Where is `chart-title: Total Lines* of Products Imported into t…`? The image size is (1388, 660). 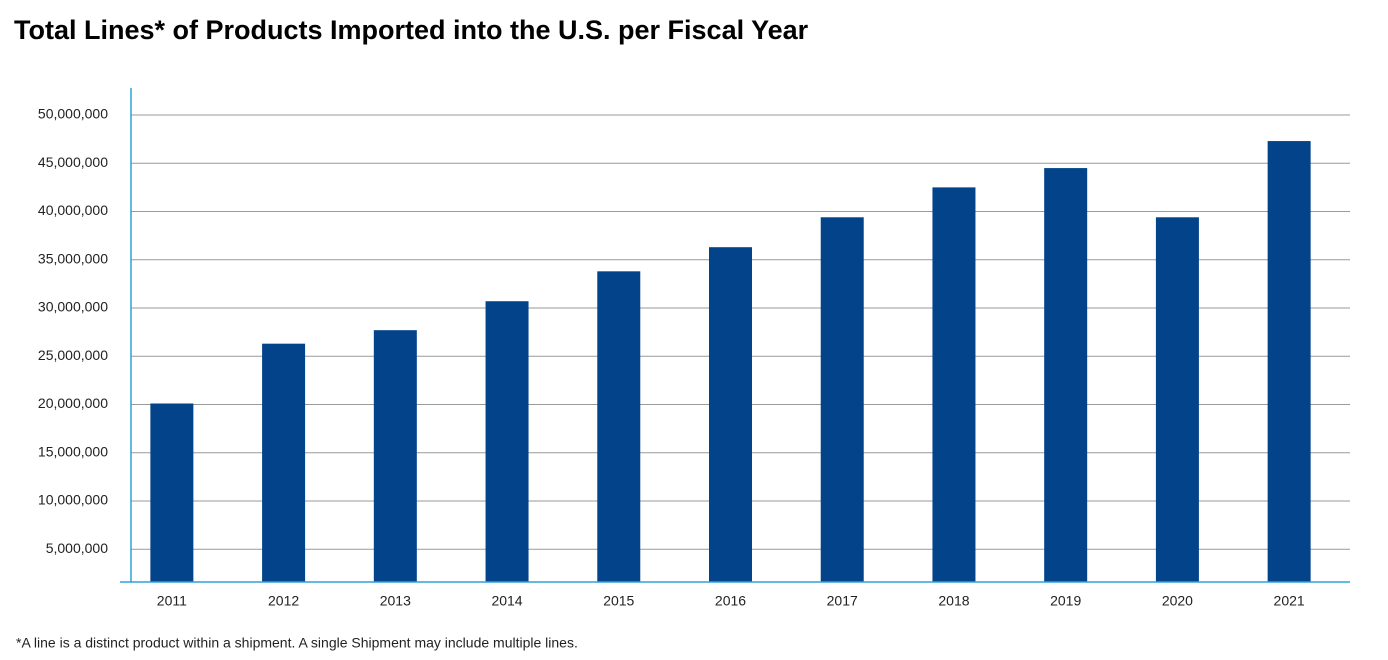 chart-title: Total Lines* of Products Imported into t… is located at coordinates (411, 30).